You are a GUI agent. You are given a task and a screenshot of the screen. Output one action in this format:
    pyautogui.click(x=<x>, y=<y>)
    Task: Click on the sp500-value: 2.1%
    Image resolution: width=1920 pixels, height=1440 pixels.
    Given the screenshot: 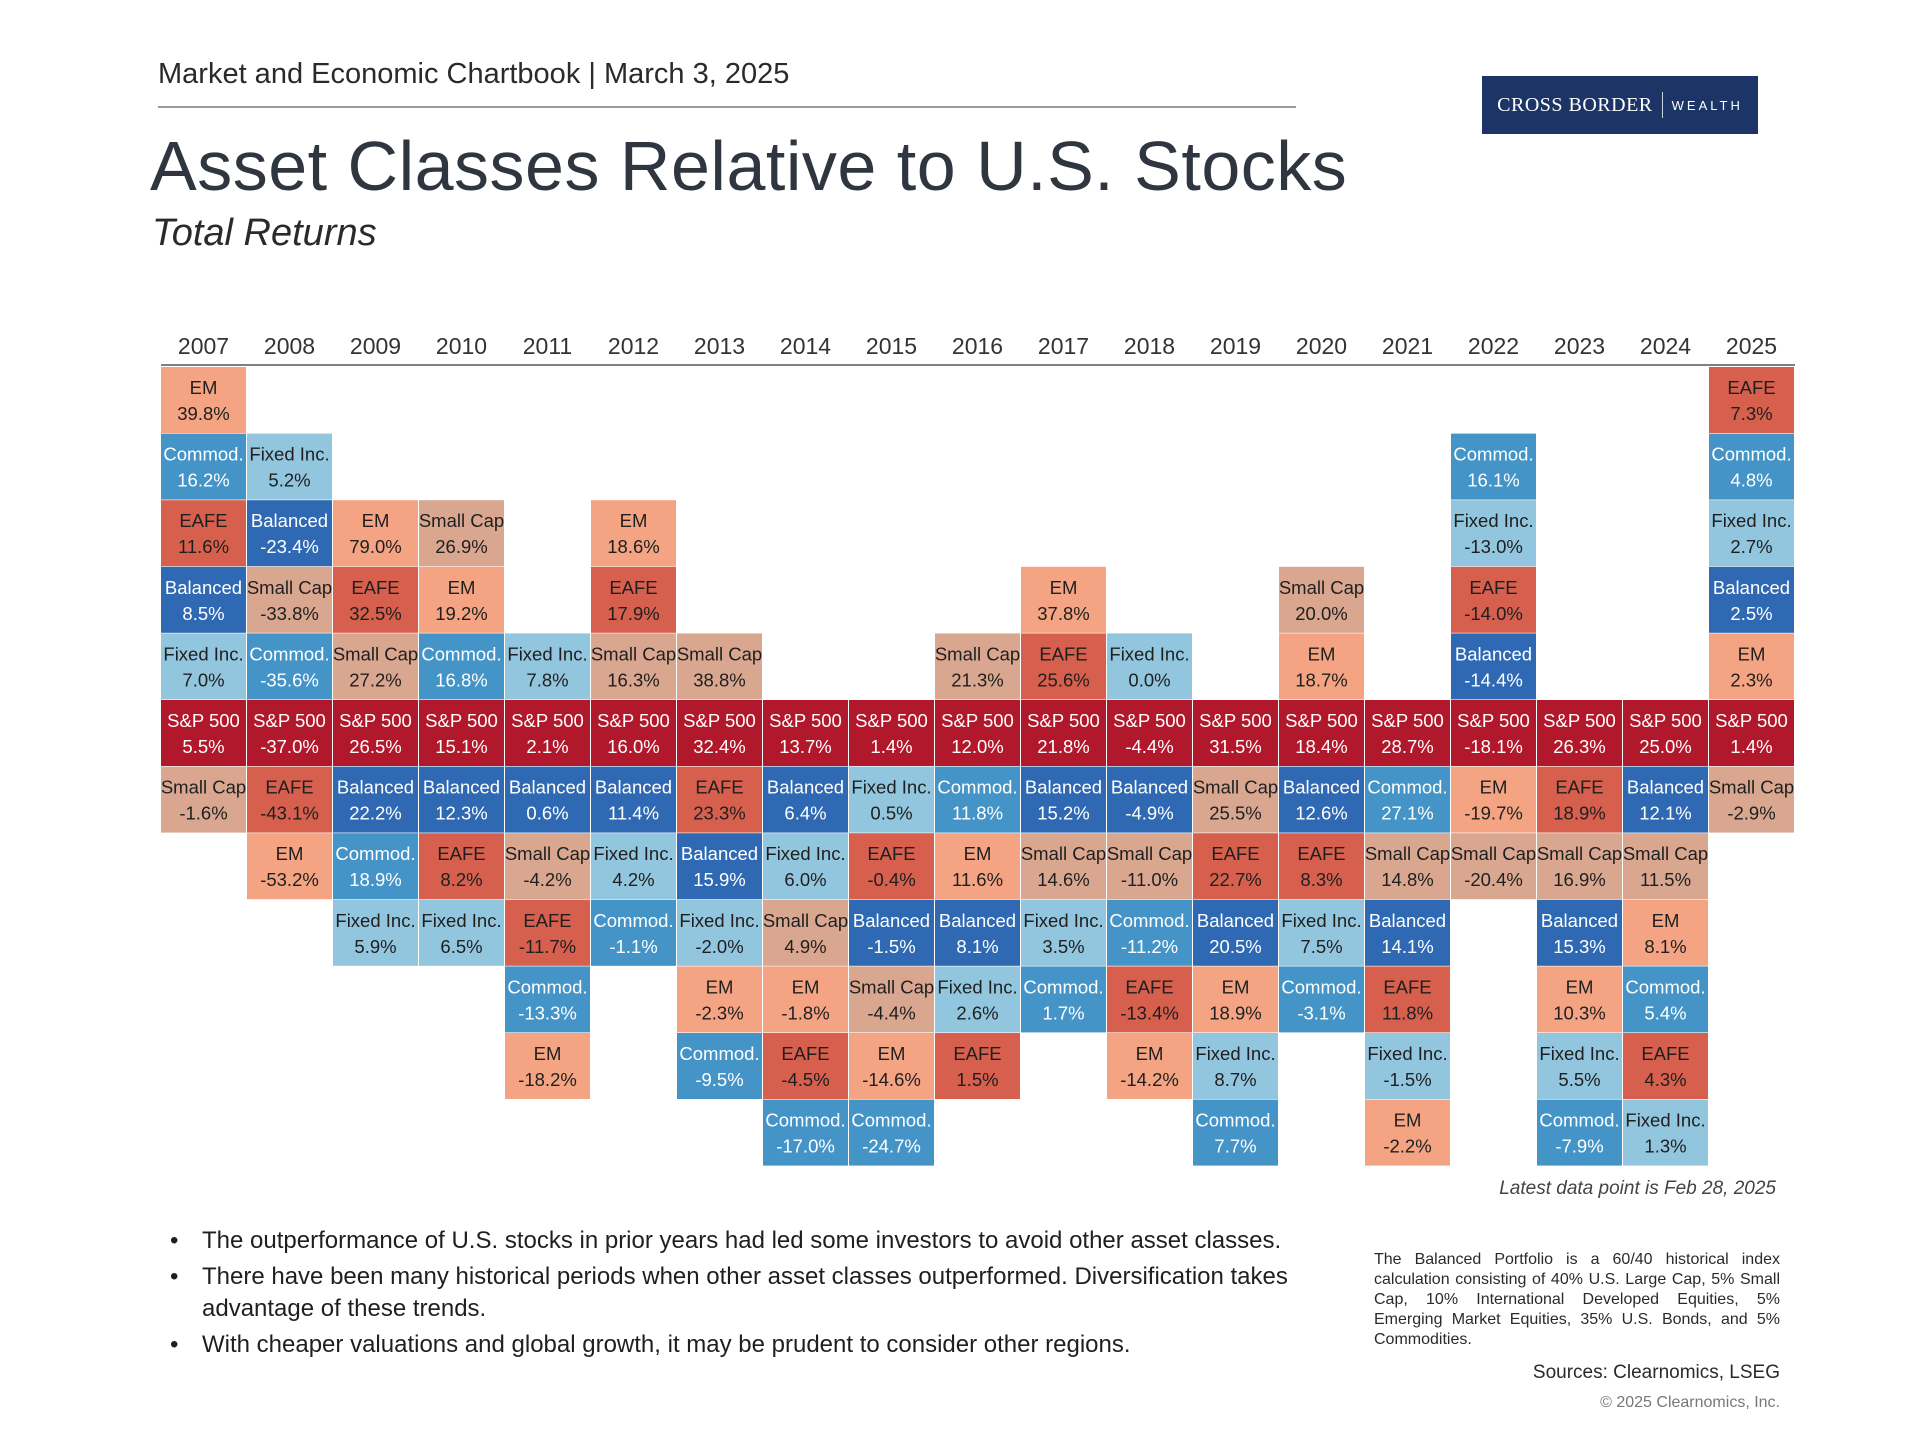 What is the action you would take?
    pyautogui.click(x=547, y=746)
    